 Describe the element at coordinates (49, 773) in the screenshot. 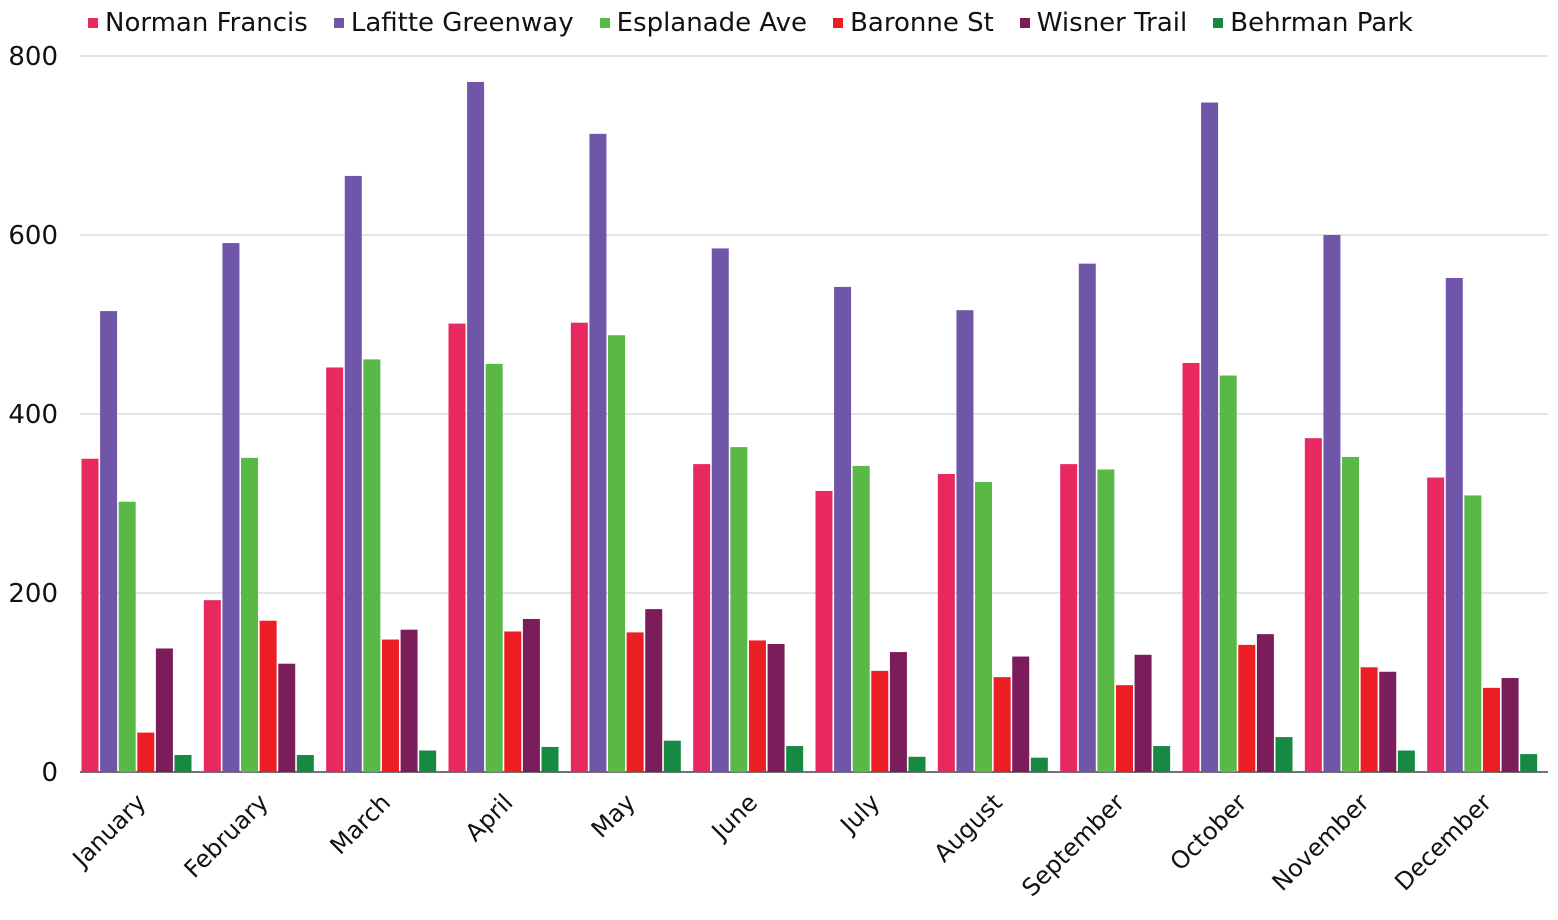

I see `y-tick-label: 0` at that location.